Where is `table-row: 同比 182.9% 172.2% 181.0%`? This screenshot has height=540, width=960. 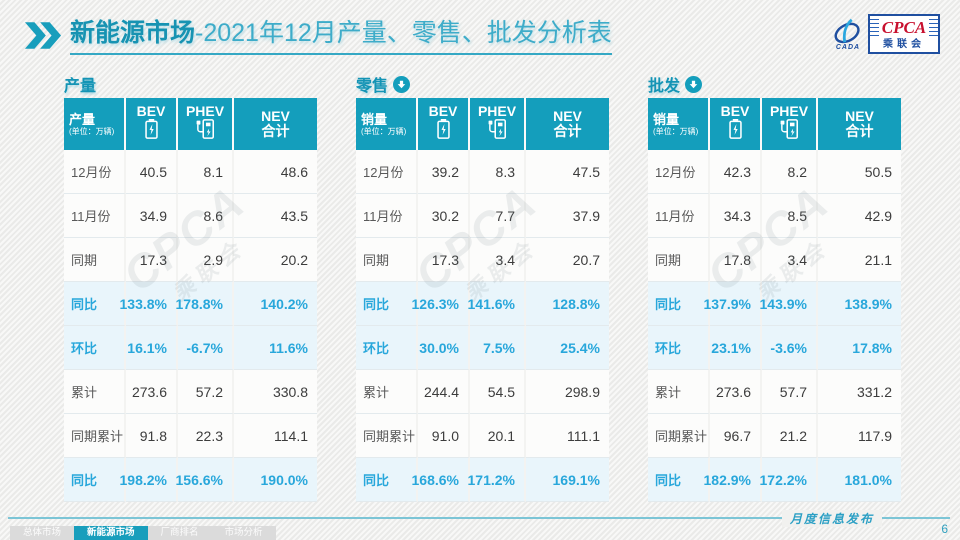 table-row: 同比 182.9% 172.2% 181.0% is located at coordinates (777, 480).